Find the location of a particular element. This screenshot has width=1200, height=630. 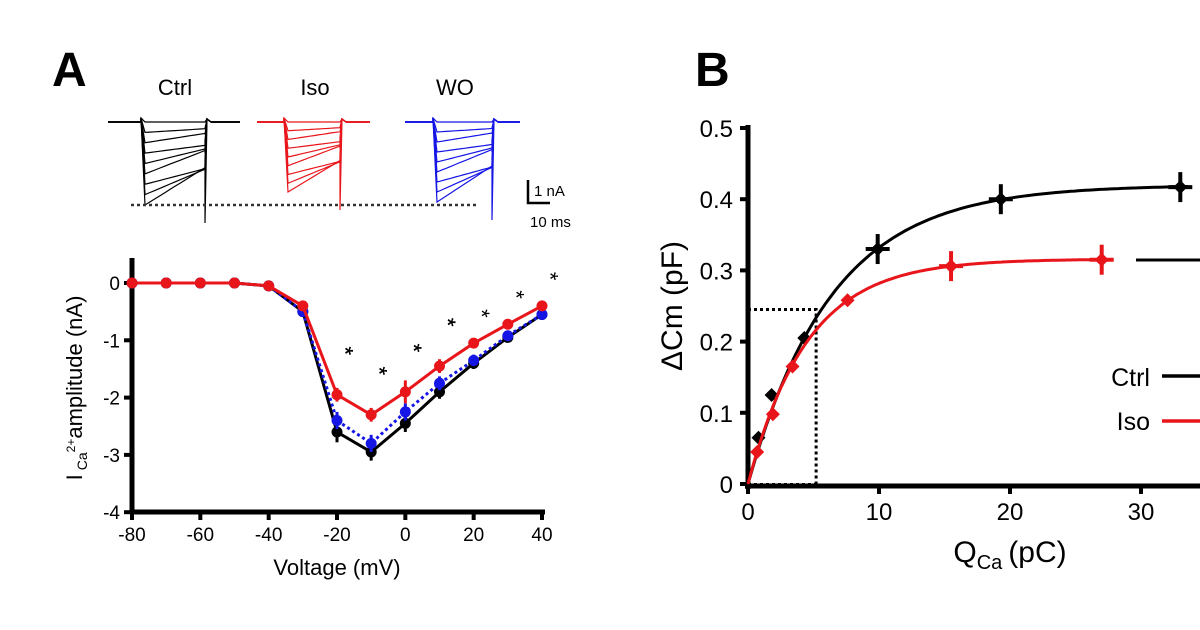

scale-bar-time: 10 ms is located at coordinates (550, 222).